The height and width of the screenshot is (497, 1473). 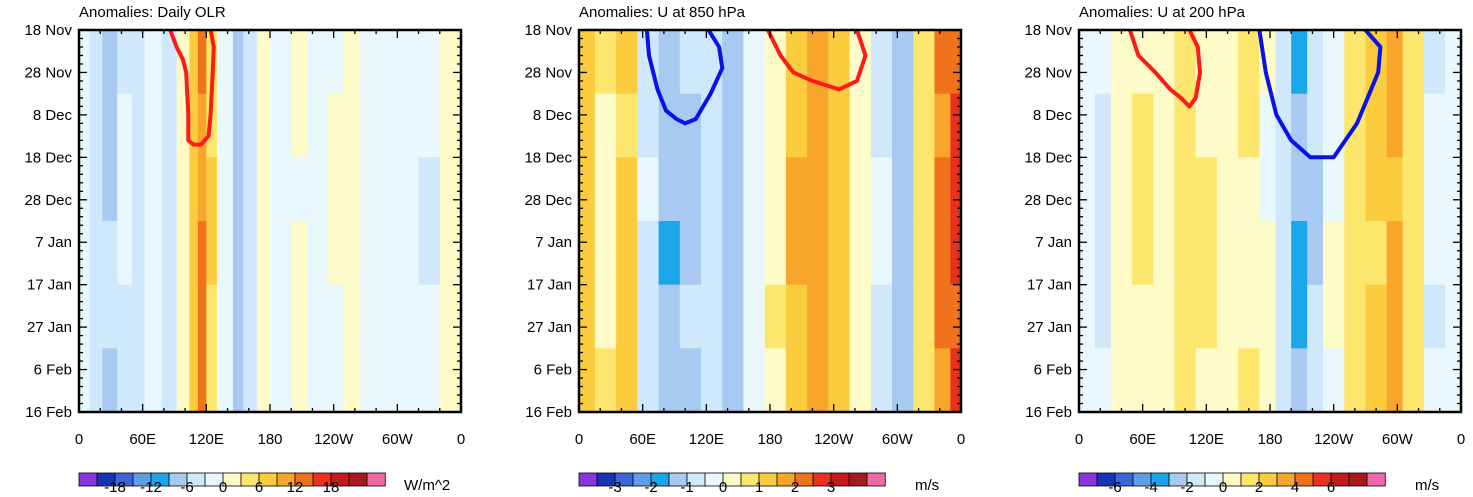 What do you see at coordinates (48, 200) in the screenshot?
I see `y-tick-label: 28 Dec` at bounding box center [48, 200].